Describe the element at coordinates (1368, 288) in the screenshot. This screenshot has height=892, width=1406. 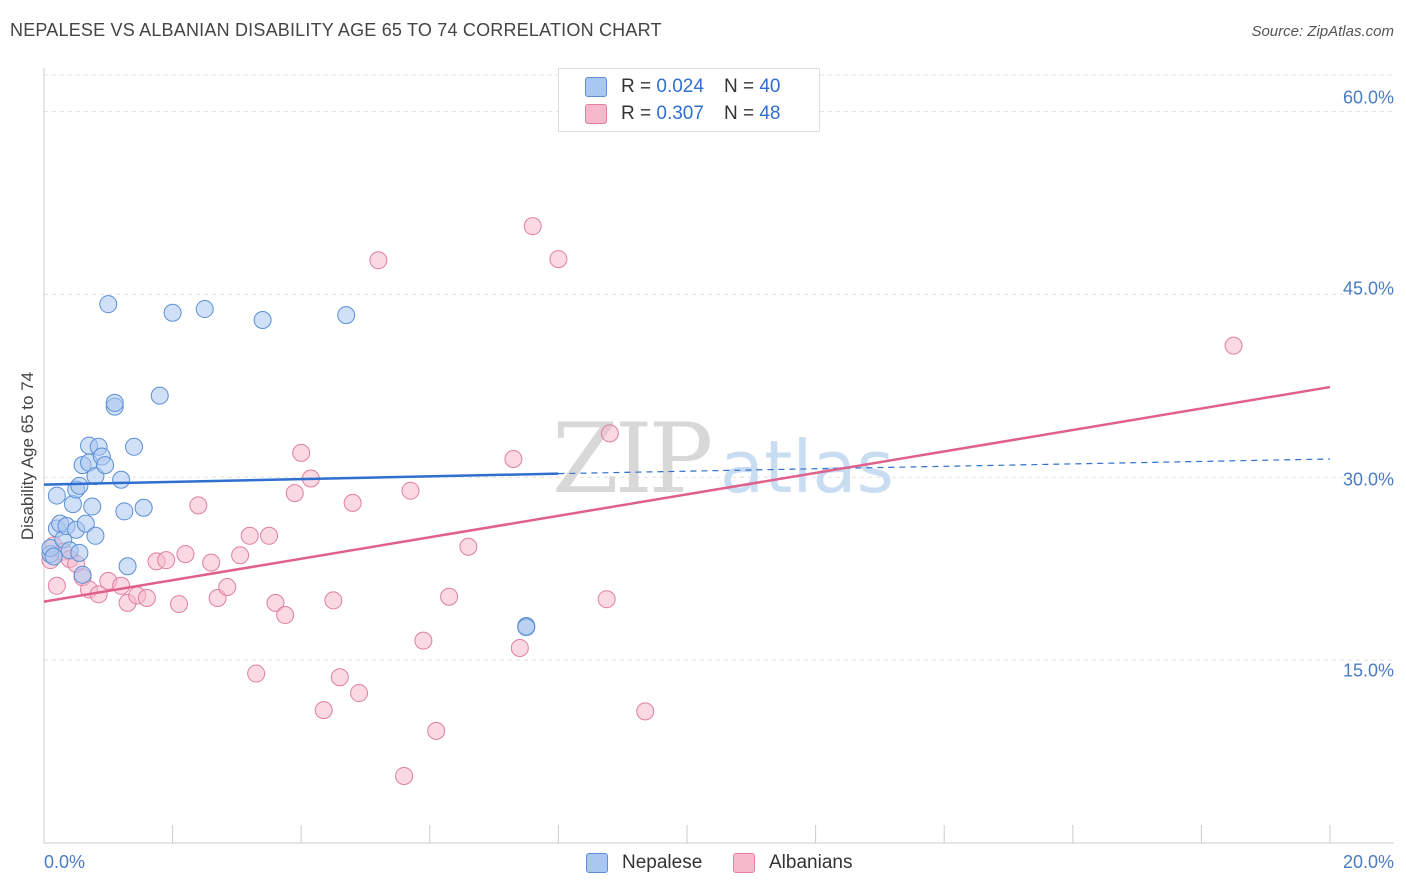
I see `y-tick-label-45: 45.0%` at that location.